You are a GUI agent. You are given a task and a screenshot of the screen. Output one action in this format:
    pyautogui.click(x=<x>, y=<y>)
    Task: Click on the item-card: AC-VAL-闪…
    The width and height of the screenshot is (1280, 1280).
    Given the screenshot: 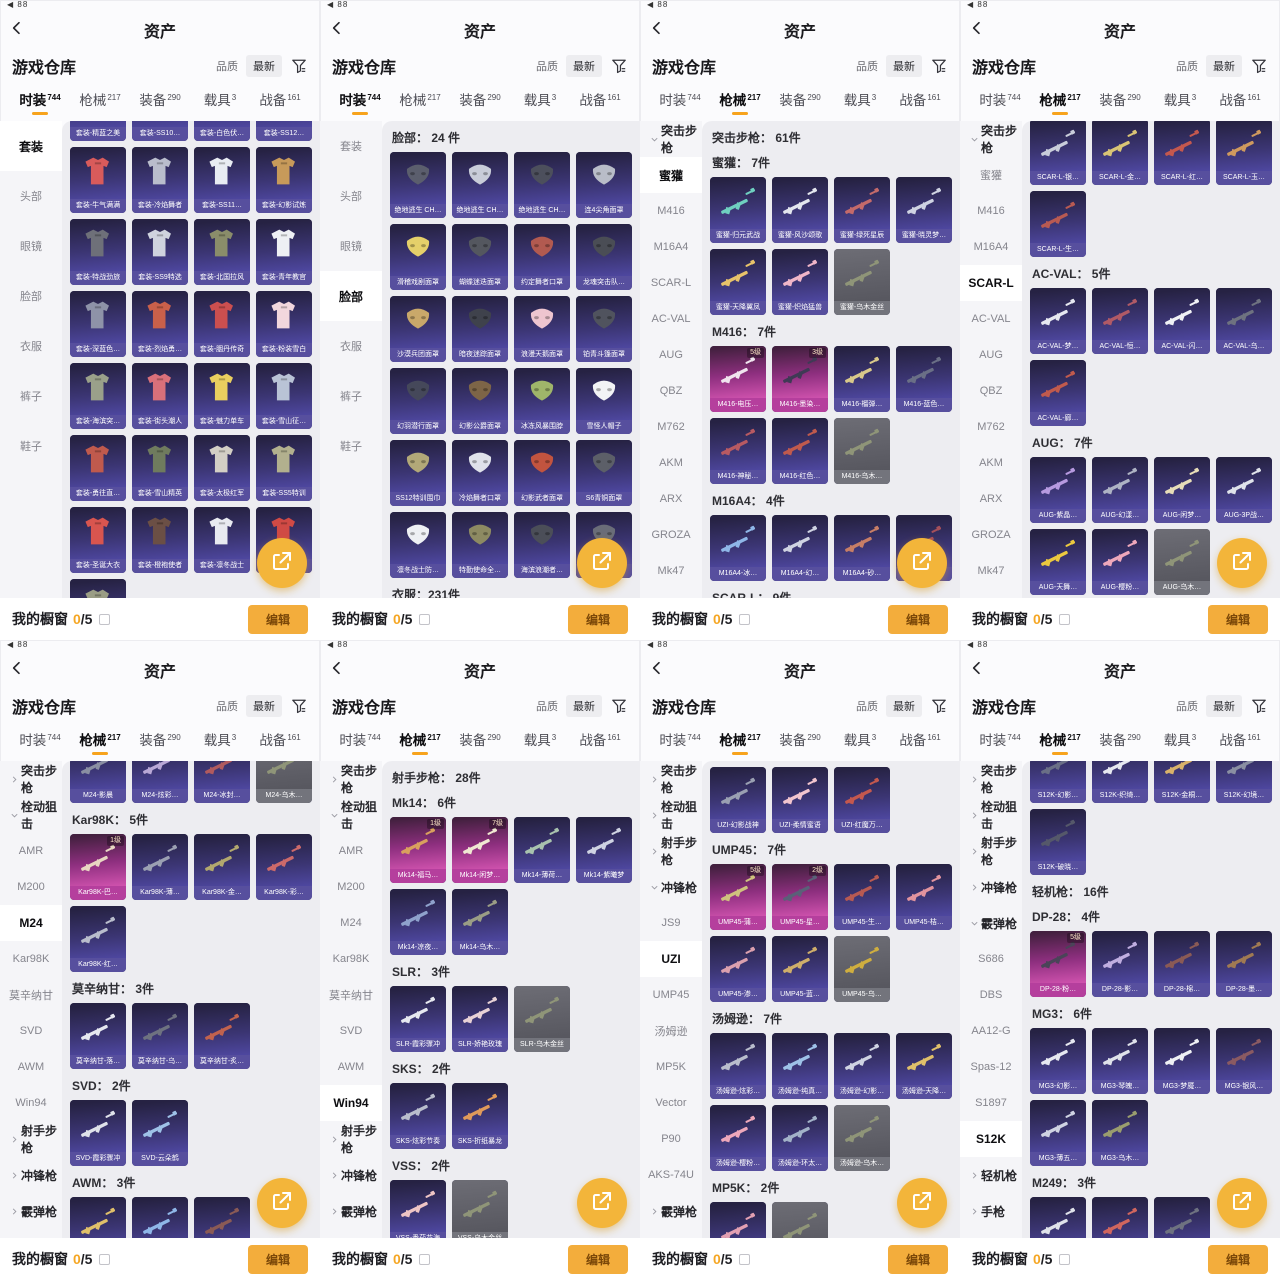 What is the action you would take?
    pyautogui.click(x=1182, y=321)
    